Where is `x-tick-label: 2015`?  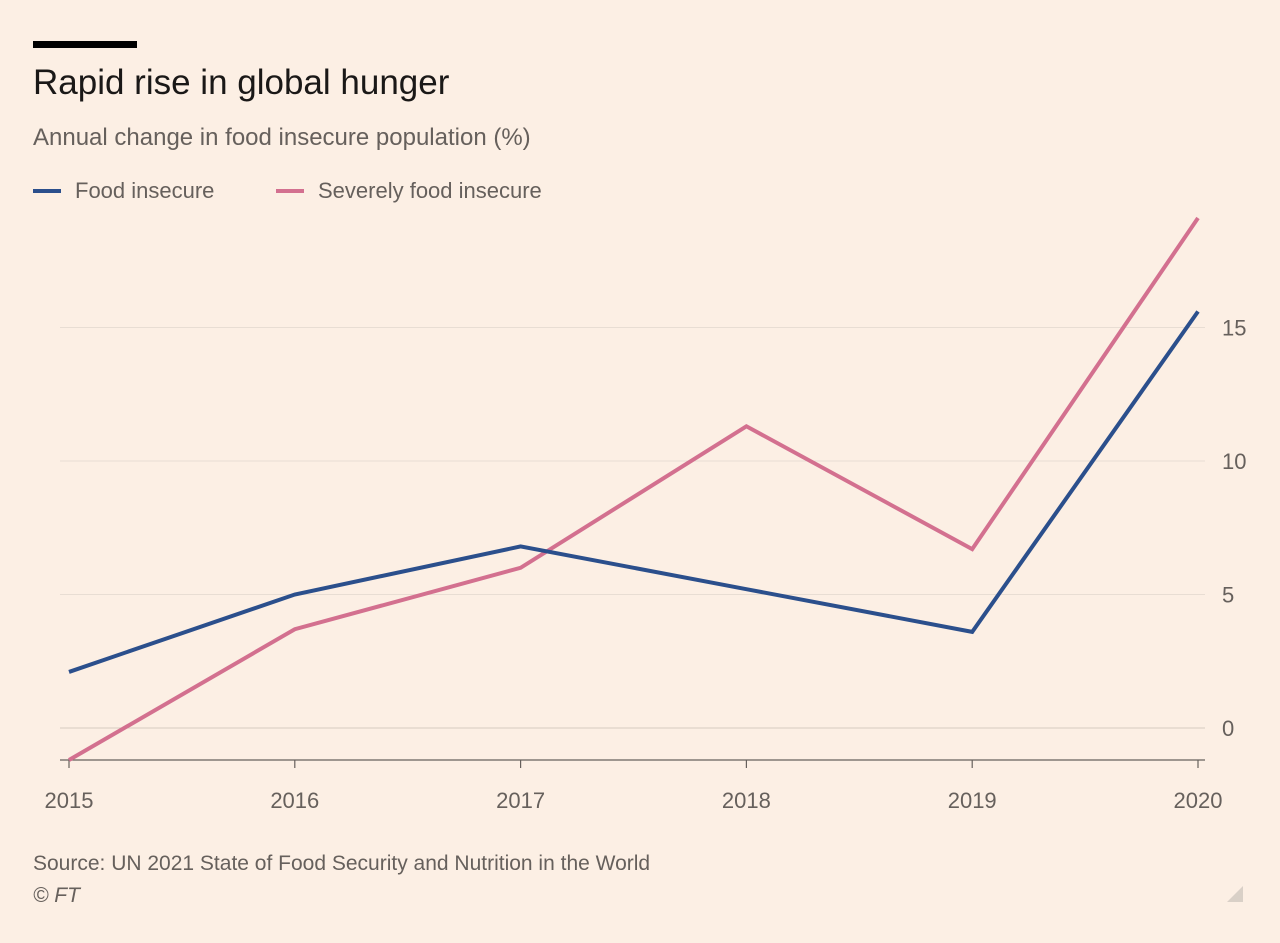 x-tick-label: 2015 is located at coordinates (69, 800).